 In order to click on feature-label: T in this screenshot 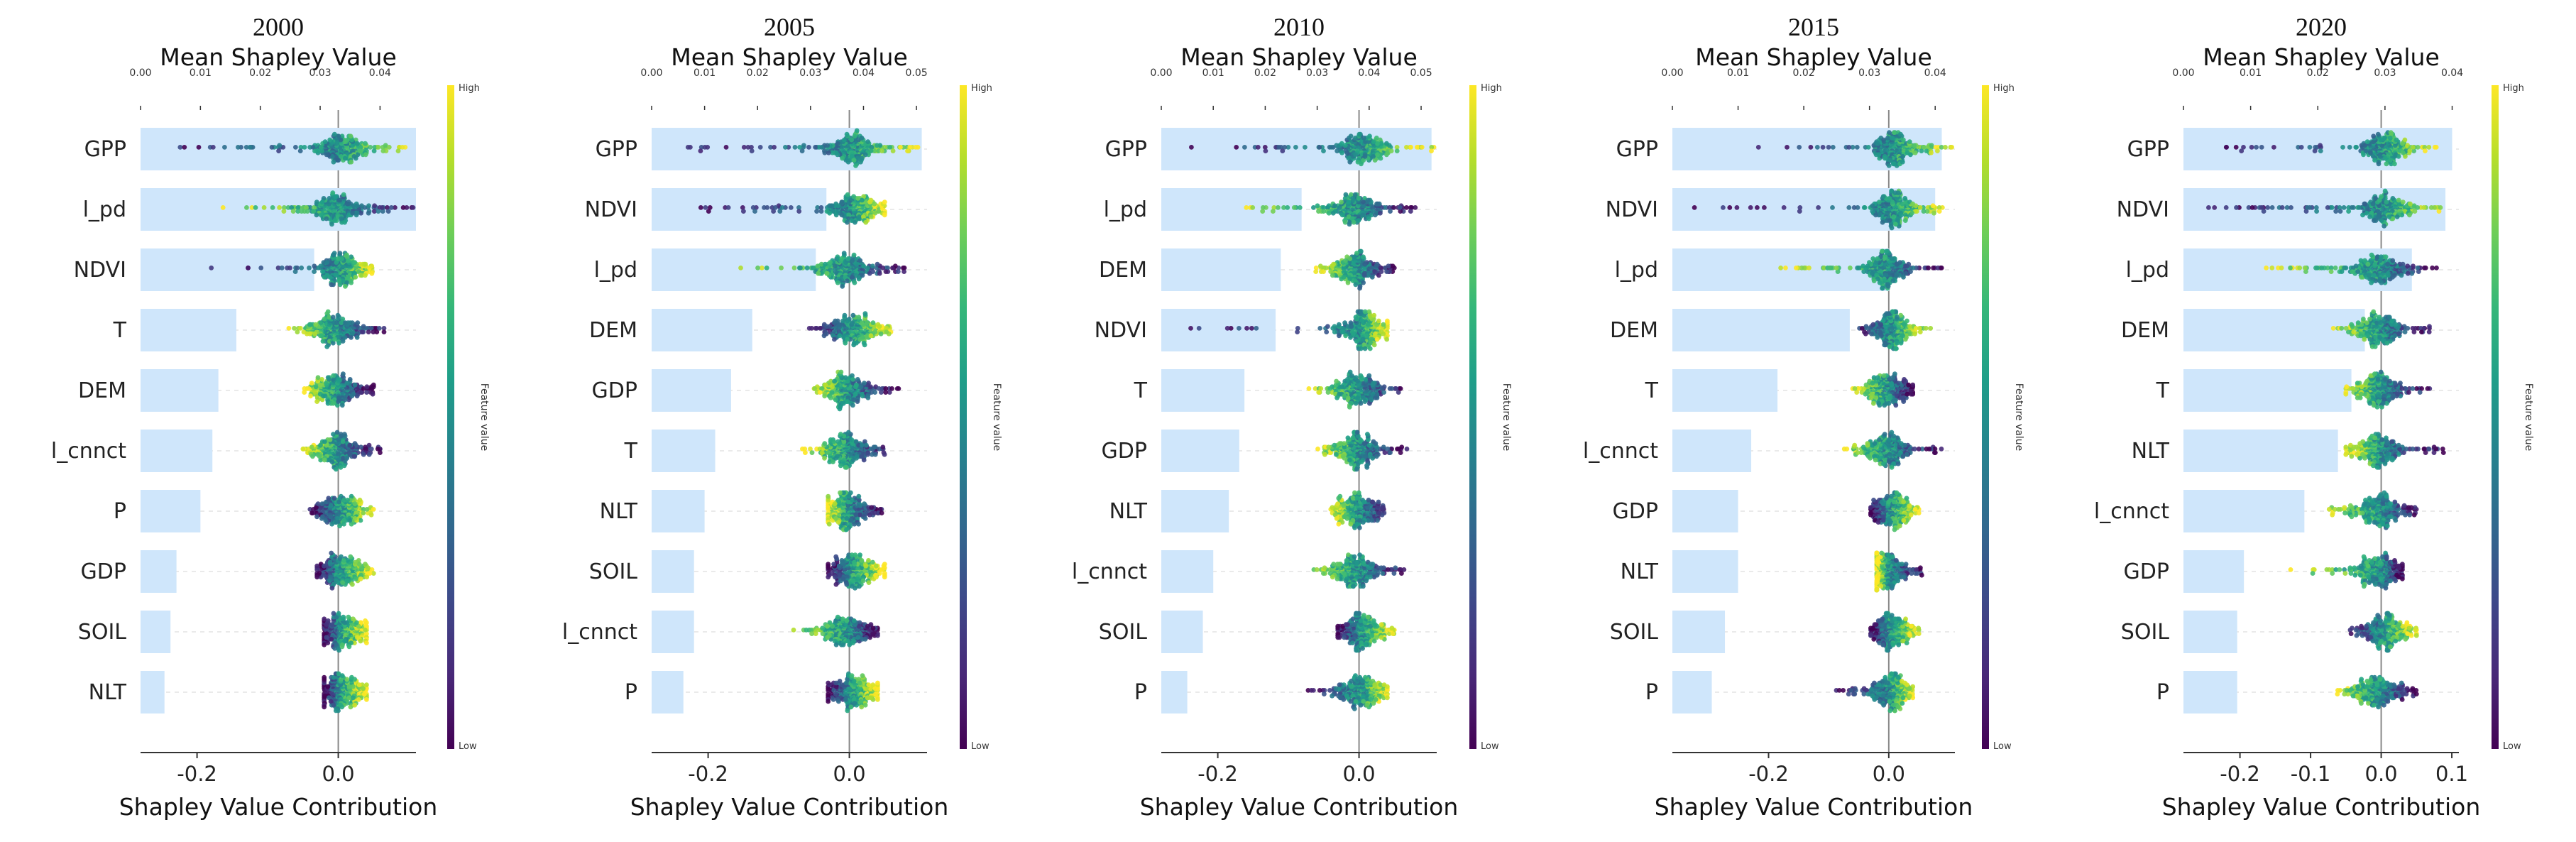, I will do `click(631, 451)`.